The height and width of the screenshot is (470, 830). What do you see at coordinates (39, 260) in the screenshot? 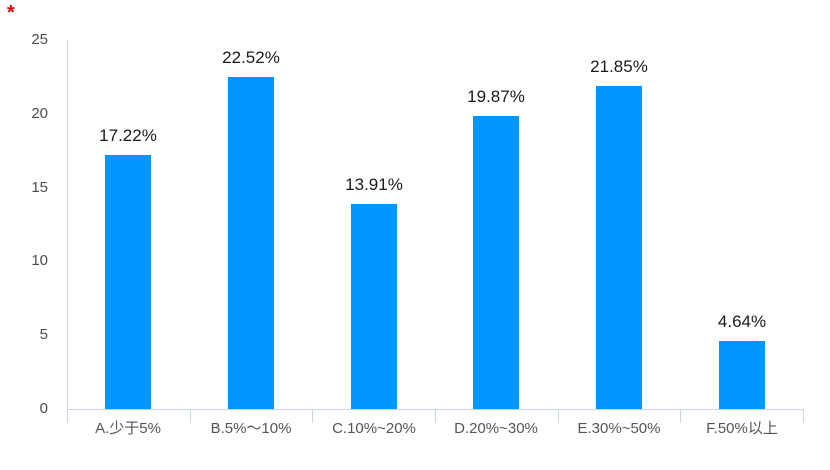
I see `y-tick-label: 10` at bounding box center [39, 260].